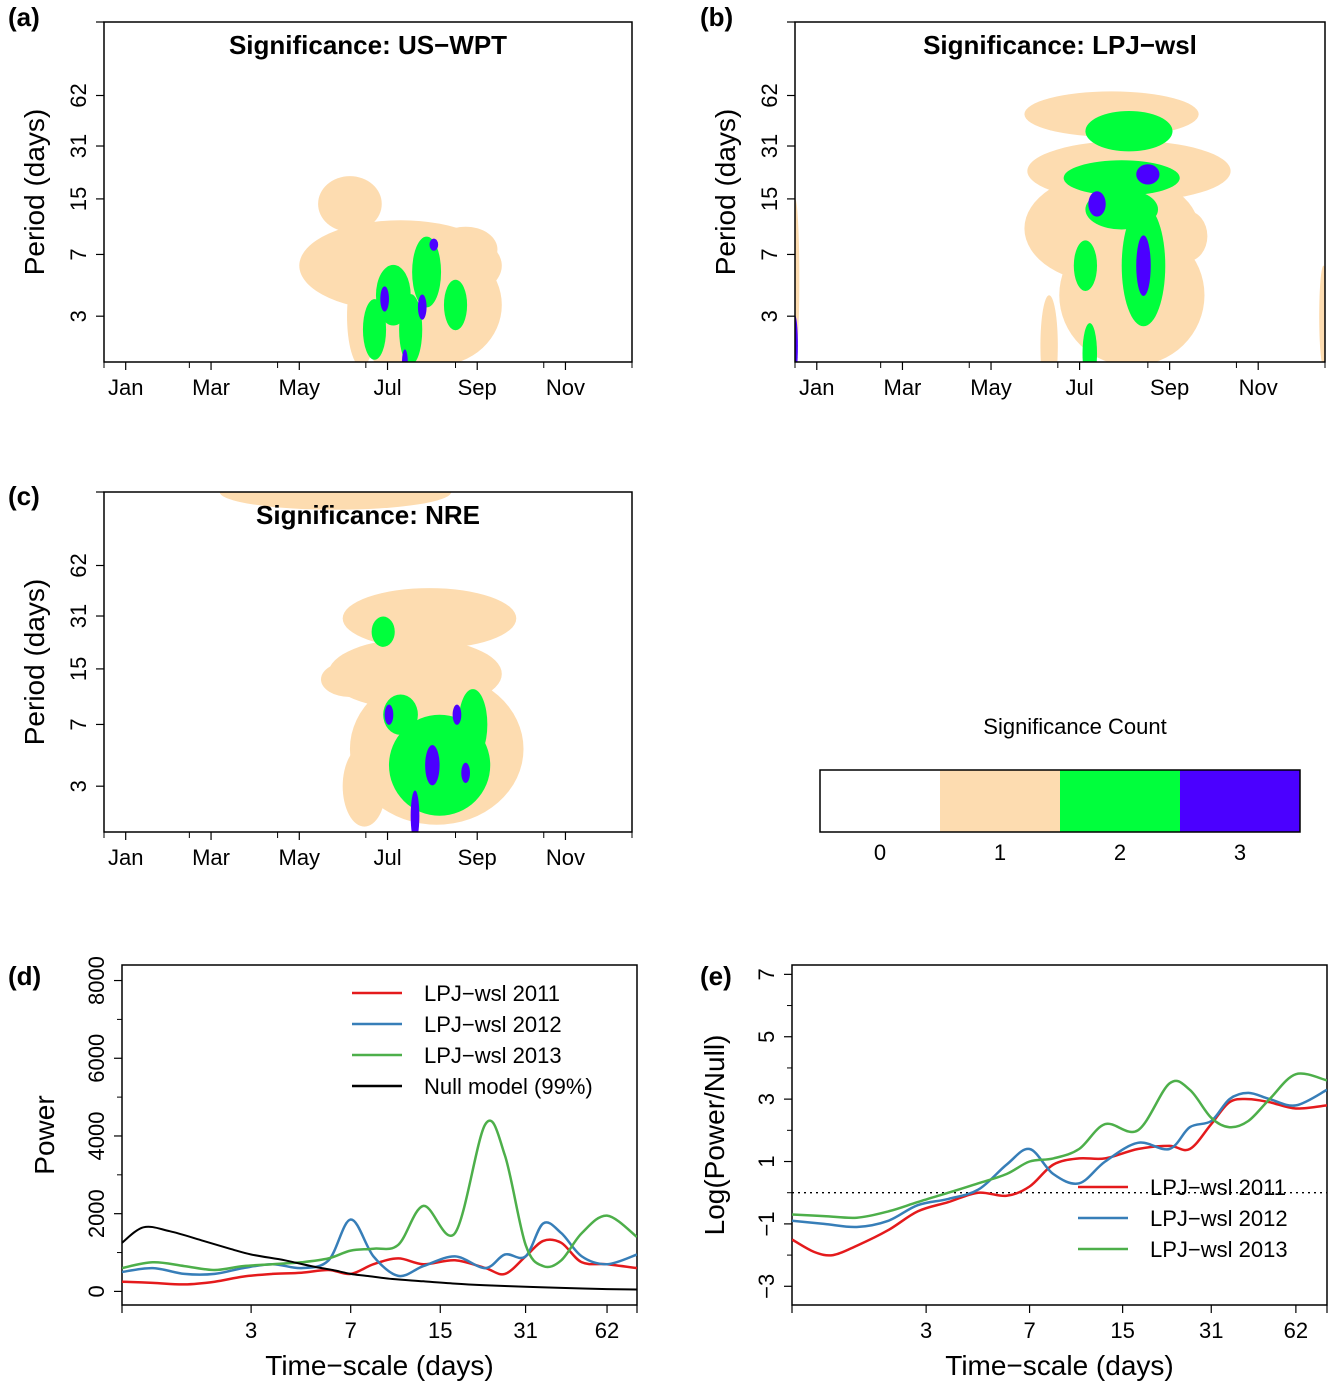  I want to click on x-tick-label: 62, so click(1296, 1330).